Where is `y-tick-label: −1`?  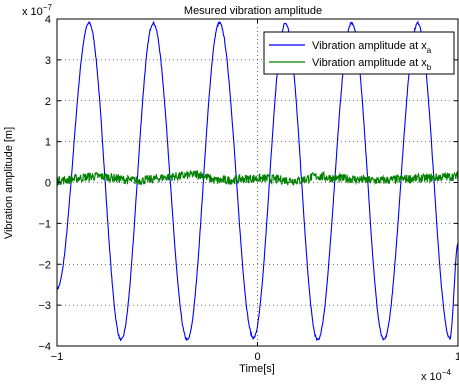
y-tick-label: −1 is located at coordinates (44, 224).